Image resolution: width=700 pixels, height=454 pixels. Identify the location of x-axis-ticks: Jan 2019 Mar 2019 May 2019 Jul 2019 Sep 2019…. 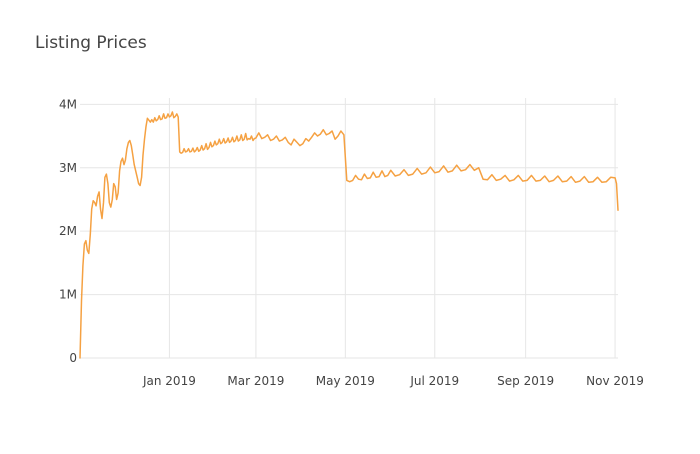
(393, 381).